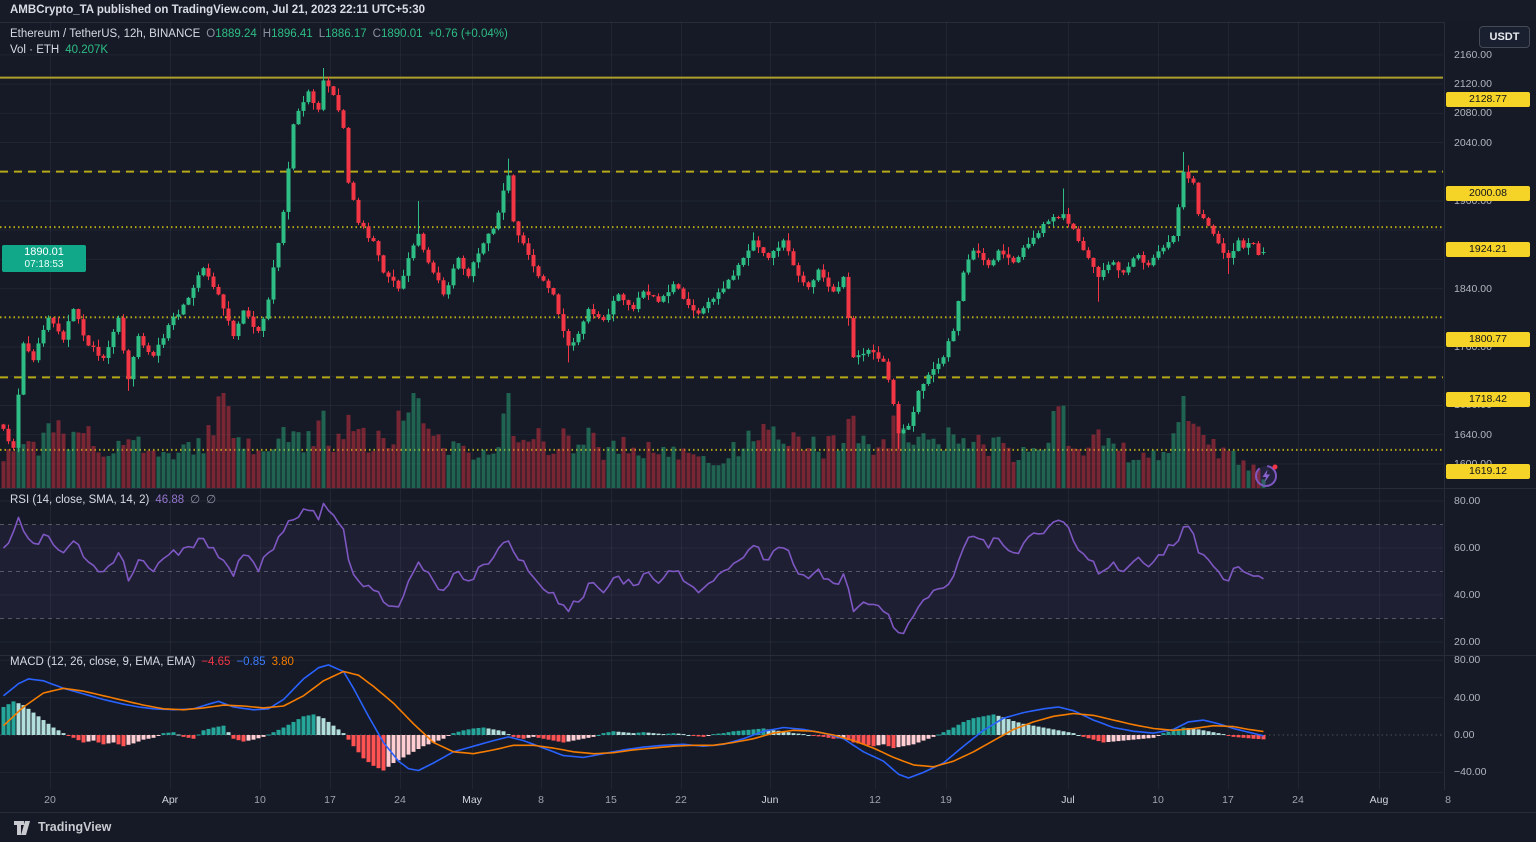  I want to click on symbol-name: Ethereum / TetherUS, 12h, BINANCE, so click(105, 34).